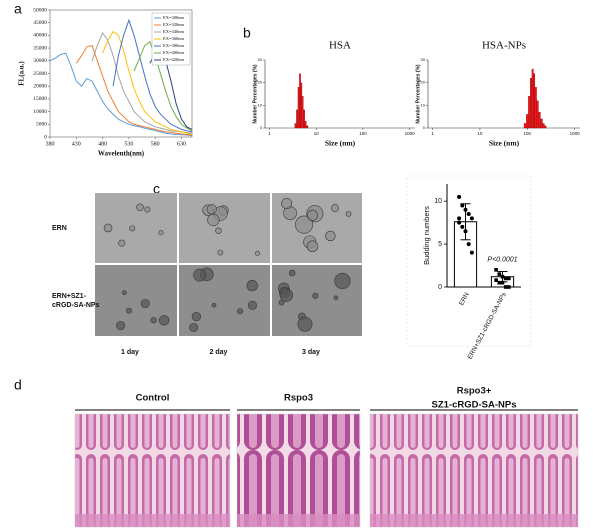 The width and height of the screenshot is (593, 531). I want to click on y-tick-label: 20000, so click(40, 86).